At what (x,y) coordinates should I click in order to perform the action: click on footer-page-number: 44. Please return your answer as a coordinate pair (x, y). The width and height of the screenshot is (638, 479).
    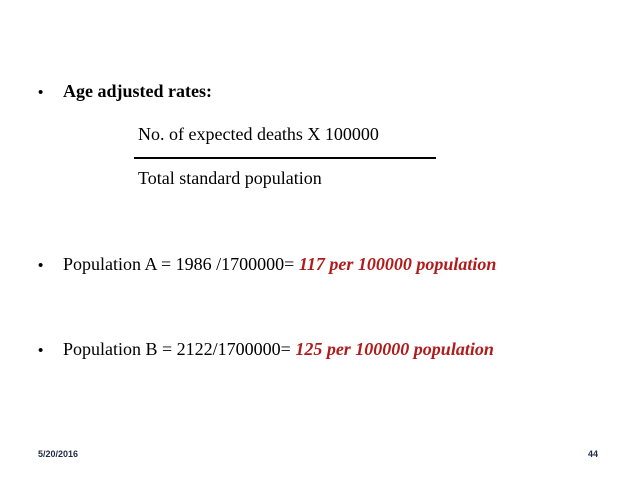
    Looking at the image, I should click on (593, 454).